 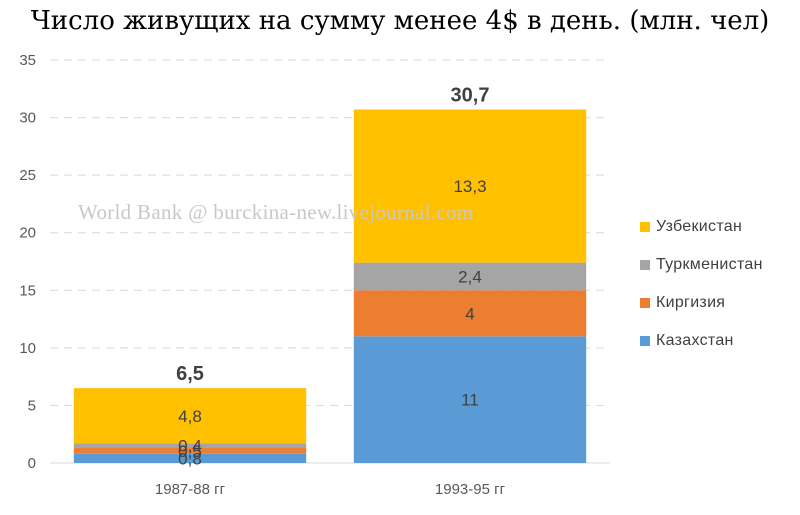 I want to click on y-tick-label: 0, so click(x=32, y=463).